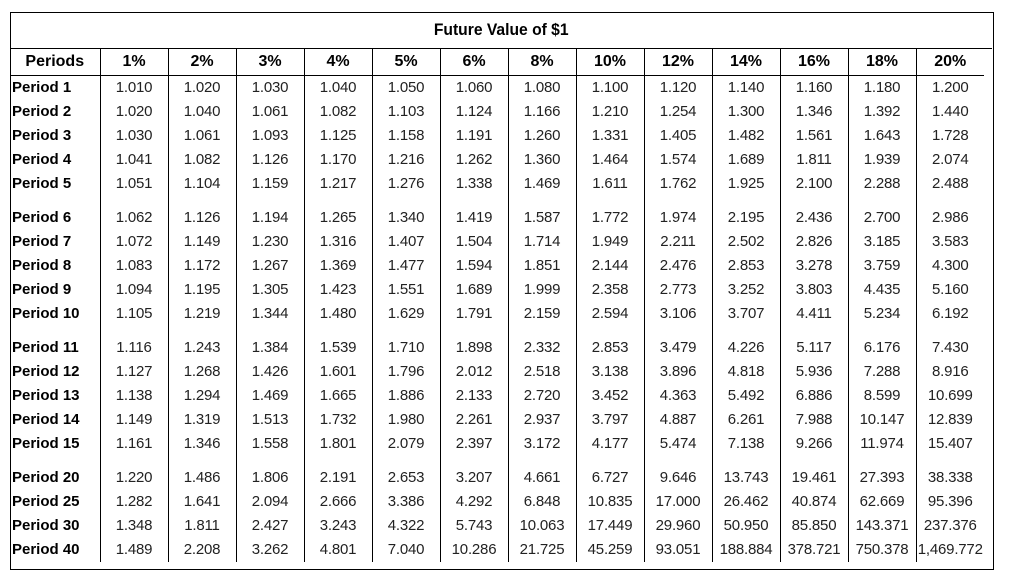 This screenshot has width=1009, height=583. What do you see at coordinates (881, 478) in the screenshot?
I see `table-cell: 27.393` at bounding box center [881, 478].